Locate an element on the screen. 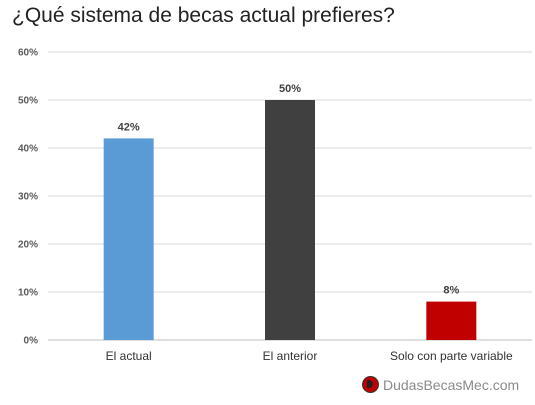 Image resolution: width=535 pixels, height=405 pixels. y-tick-label: 30% is located at coordinates (28, 197).